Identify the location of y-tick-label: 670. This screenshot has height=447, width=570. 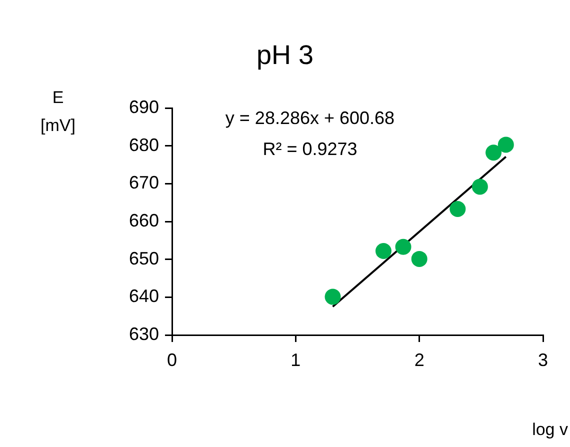
(143, 182).